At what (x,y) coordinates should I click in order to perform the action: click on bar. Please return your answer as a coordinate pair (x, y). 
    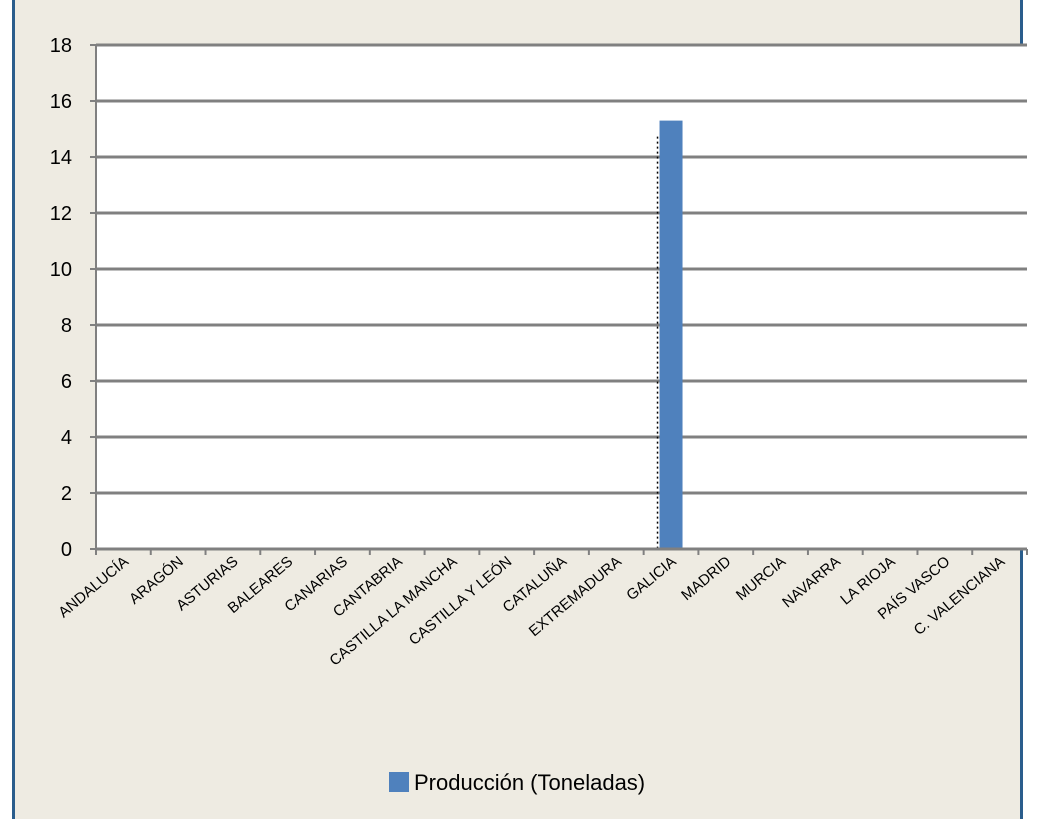
    Looking at the image, I should click on (671, 334).